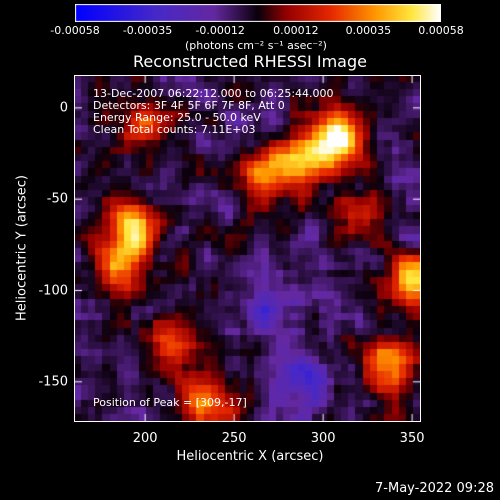 This screenshot has width=500, height=500. What do you see at coordinates (441, 30) in the screenshot?
I see `colorbar-tick-label: 0.00058` at bounding box center [441, 30].